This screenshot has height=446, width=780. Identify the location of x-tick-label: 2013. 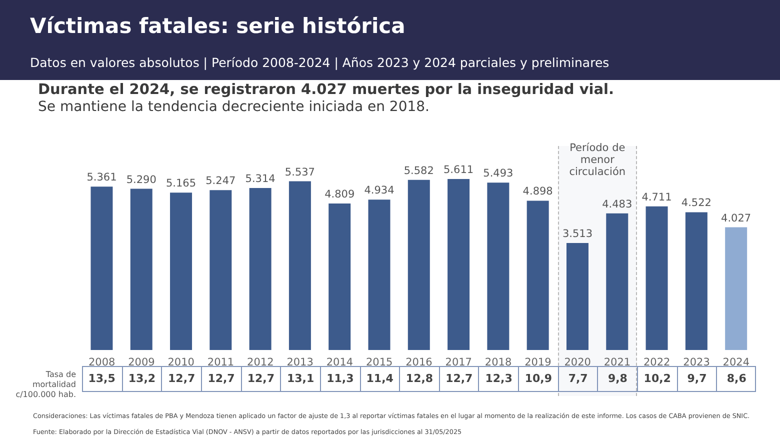
(300, 362).